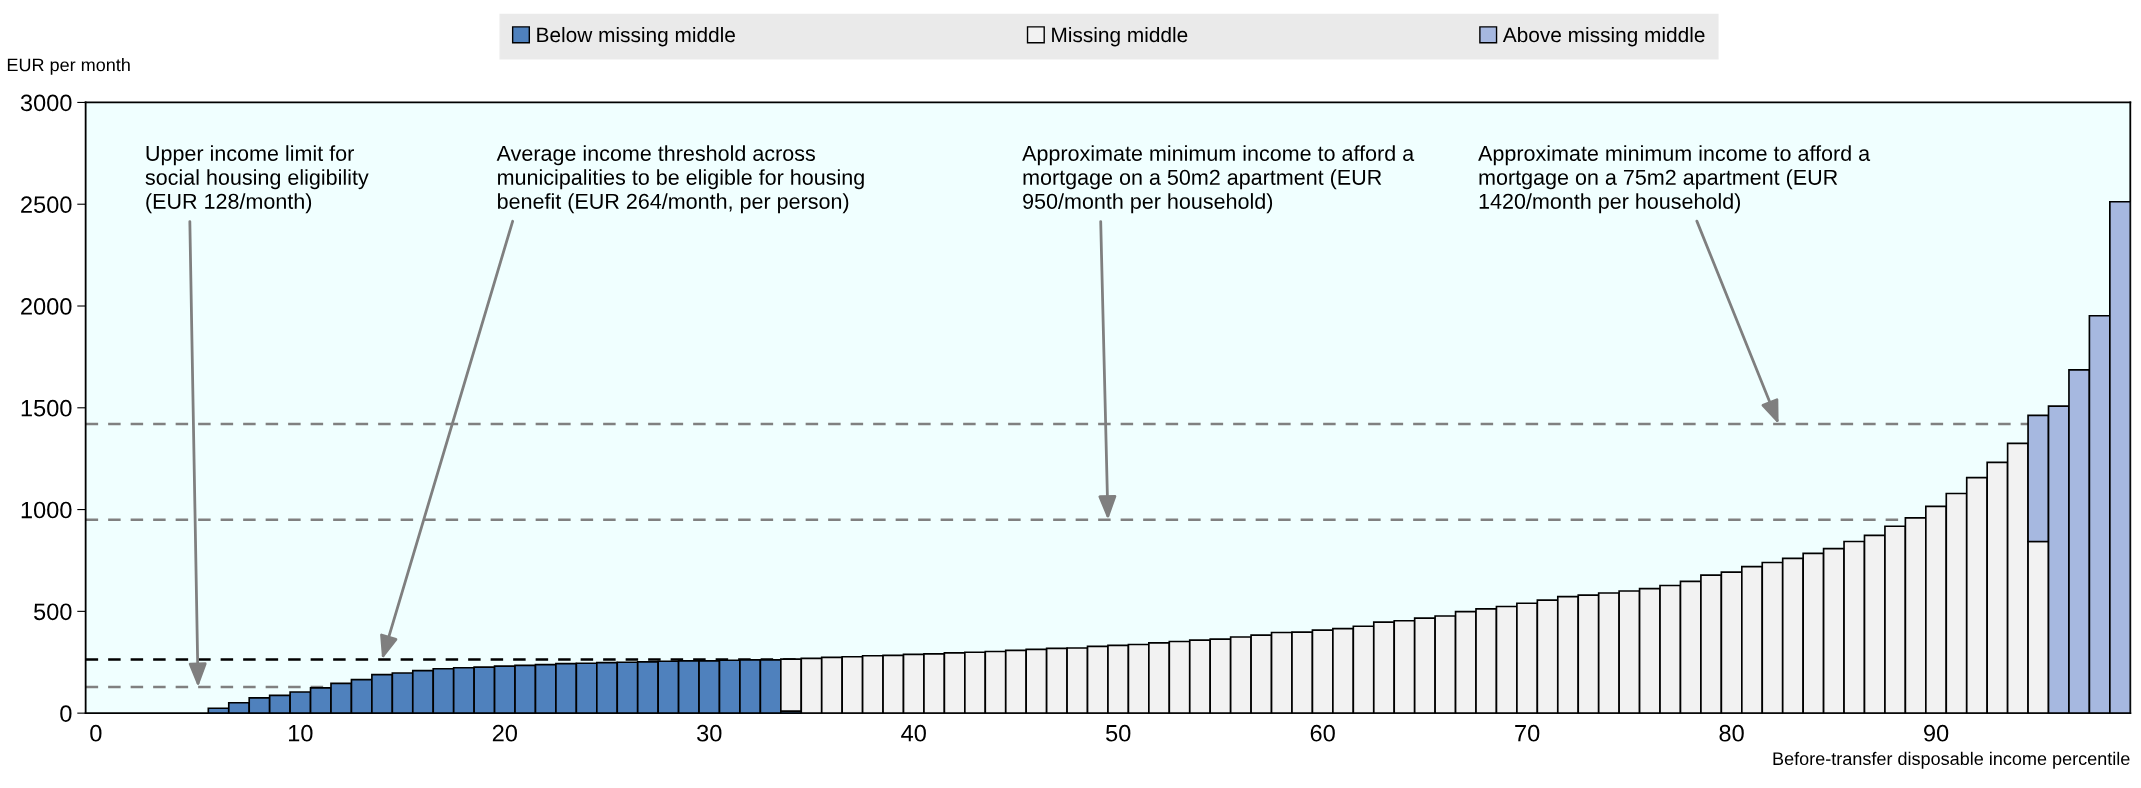  Describe the element at coordinates (1674, 179) in the screenshot. I see `annotation: Approximate minimum income to afford a mortgage on a 75m2 apartment (EUR 1420/month per household)` at that location.